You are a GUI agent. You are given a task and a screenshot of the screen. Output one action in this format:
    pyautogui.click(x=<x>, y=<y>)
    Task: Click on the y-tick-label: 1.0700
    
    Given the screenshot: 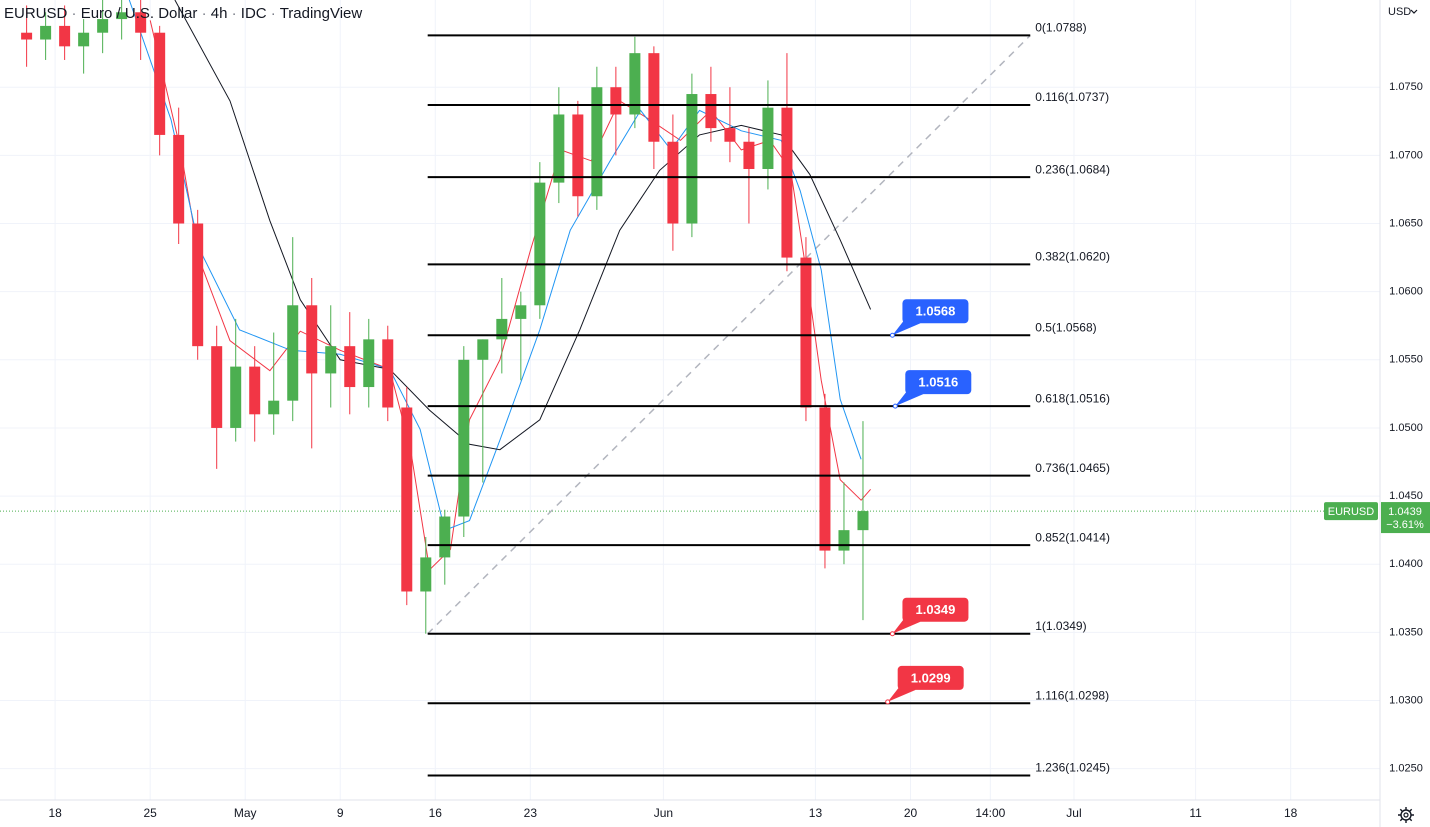 What is the action you would take?
    pyautogui.click(x=1406, y=155)
    